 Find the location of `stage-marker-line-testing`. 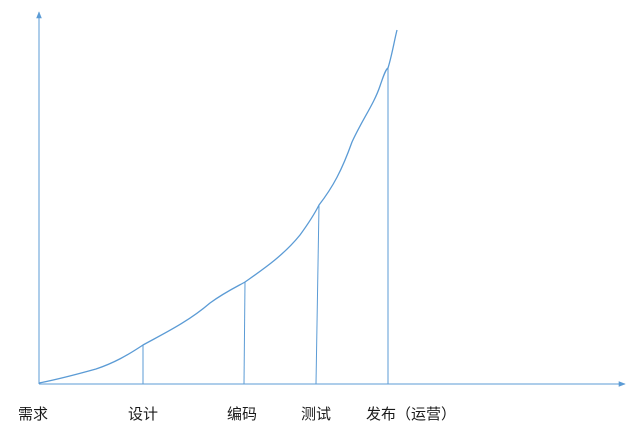

stage-marker-line-testing is located at coordinates (317, 294).